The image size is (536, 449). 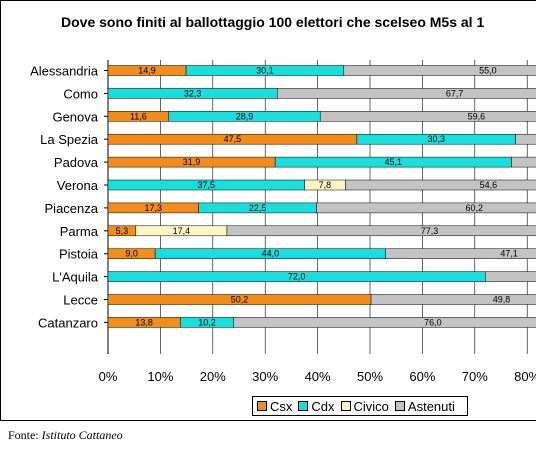 I want to click on data-label-cdx-verona: 37,5, so click(x=206, y=185).